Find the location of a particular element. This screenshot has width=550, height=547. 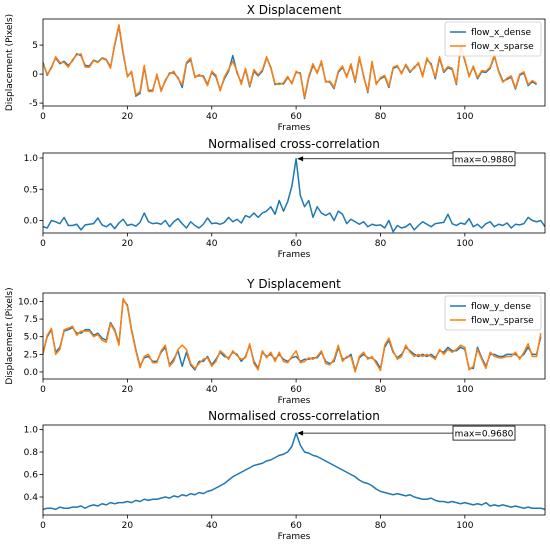

y-tick-label: 0.5 is located at coordinates (31, 190).